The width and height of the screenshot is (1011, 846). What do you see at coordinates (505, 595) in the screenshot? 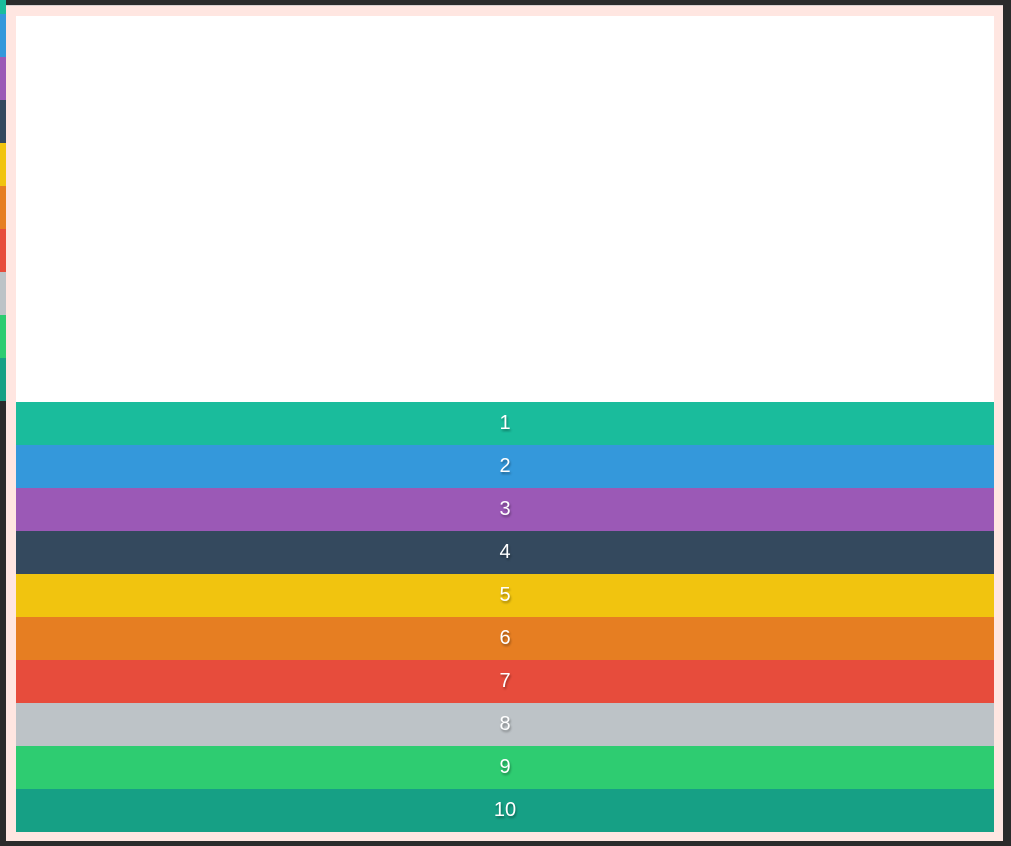
I see `list-item: 5` at bounding box center [505, 595].